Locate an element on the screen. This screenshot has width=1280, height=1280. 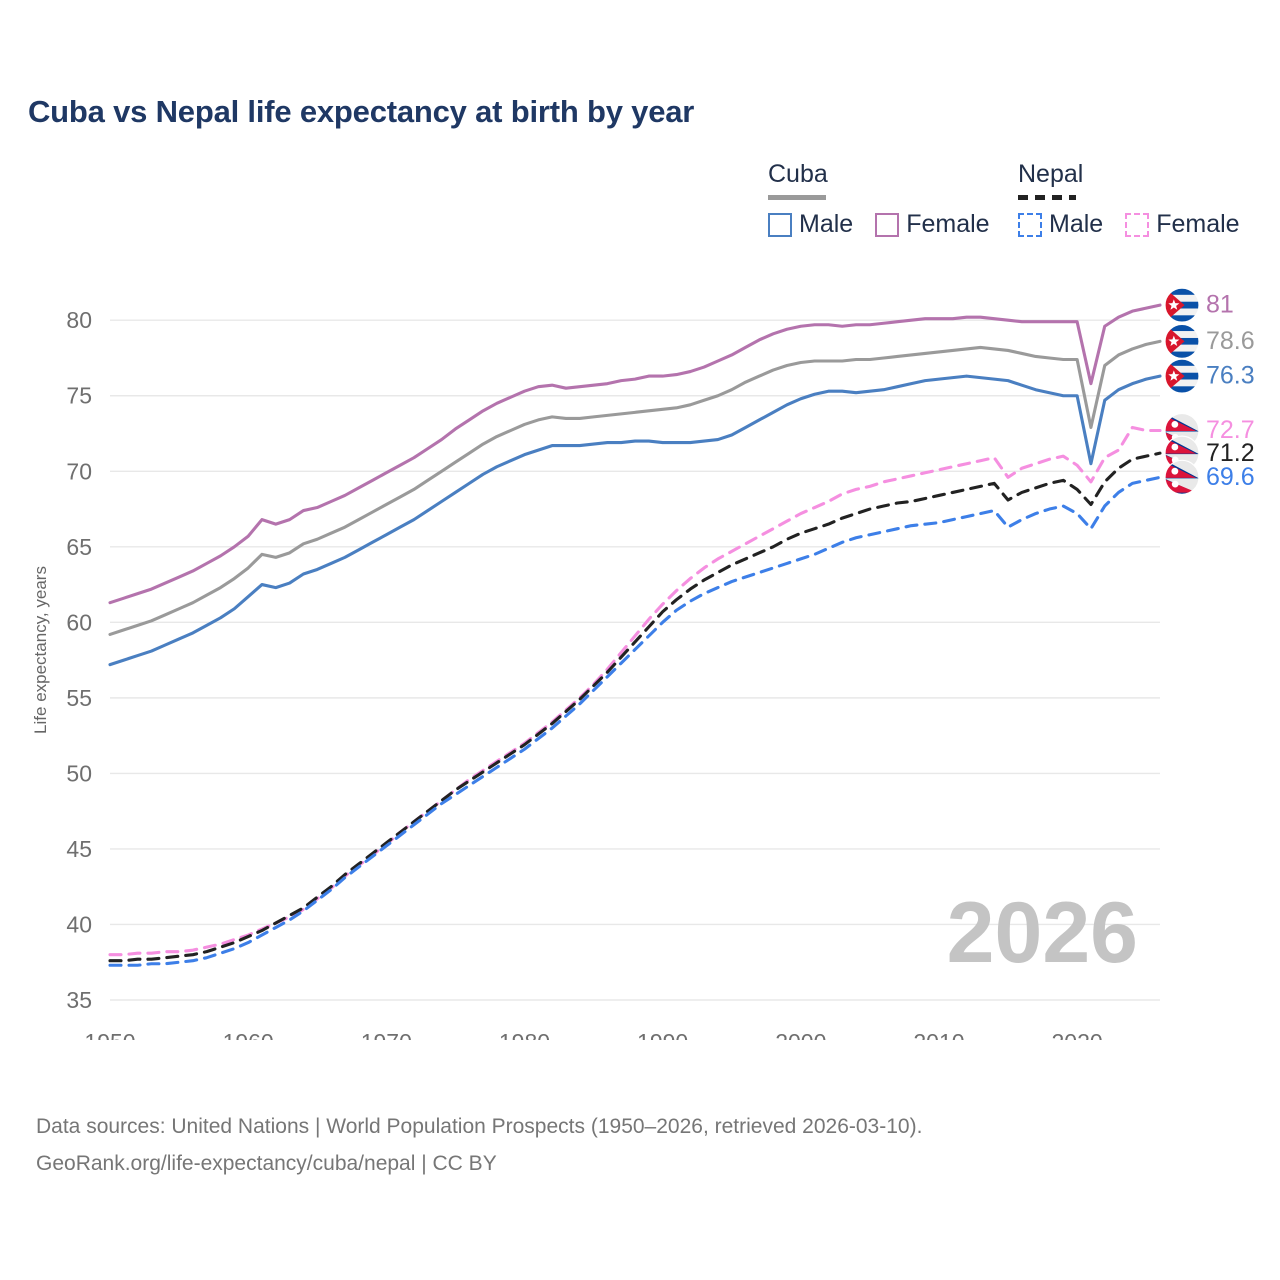
legend-item-cuba-male: Male is located at coordinates (810, 224).